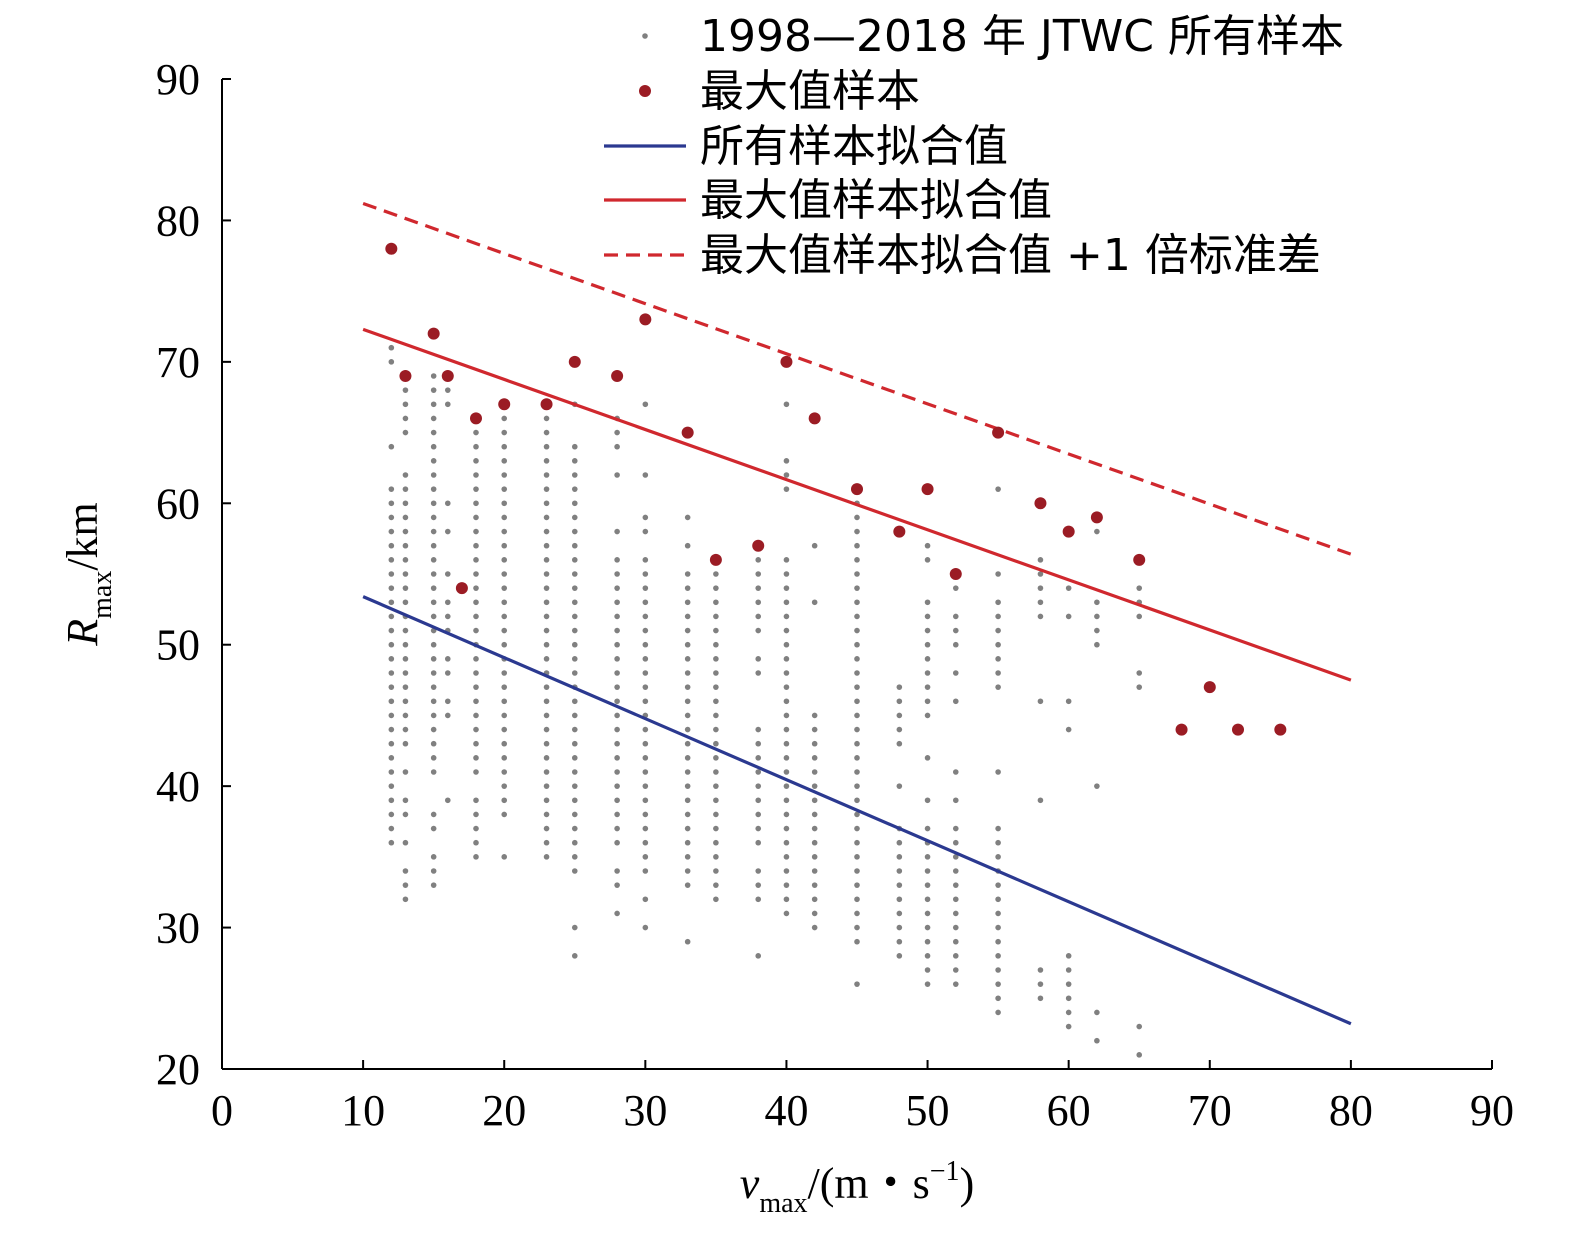 The image size is (1575, 1238). Describe the element at coordinates (1492, 1110) in the screenshot. I see `x-tick-label: 90` at that location.